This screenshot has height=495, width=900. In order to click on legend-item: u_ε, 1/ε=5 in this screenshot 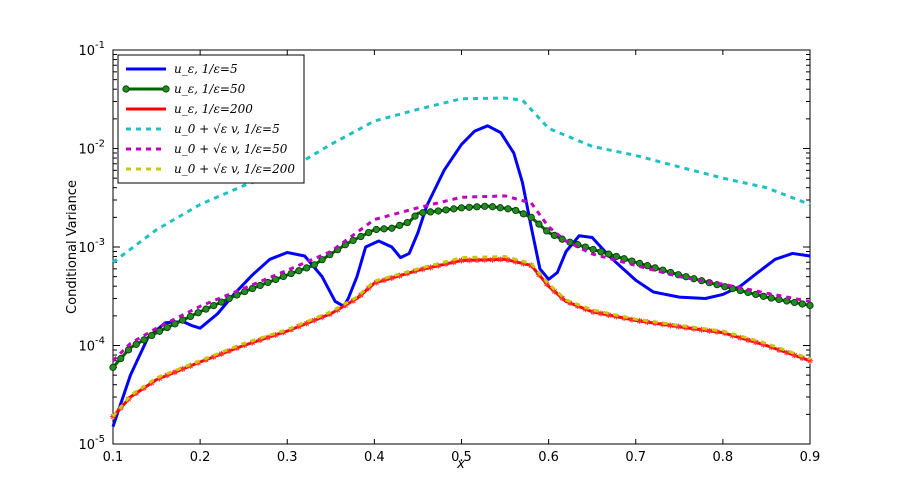, I will do `click(182, 69)`.